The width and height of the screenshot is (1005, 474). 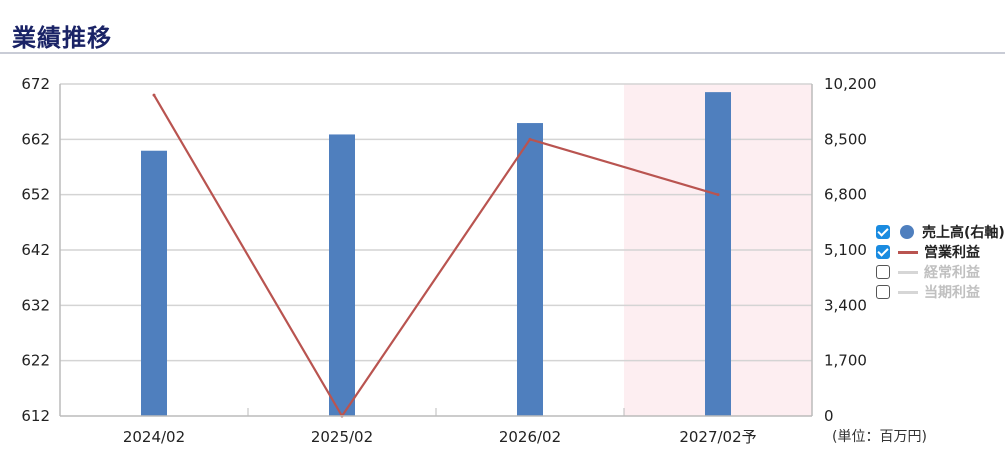 What do you see at coordinates (845, 250) in the screenshot?
I see `y-right-tick-label: 5,100` at bounding box center [845, 250].